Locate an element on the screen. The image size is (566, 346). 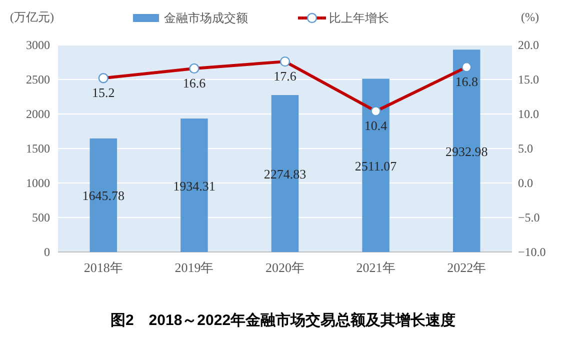
y2-tick-label: −10.0 is located at coordinates (532, 252).